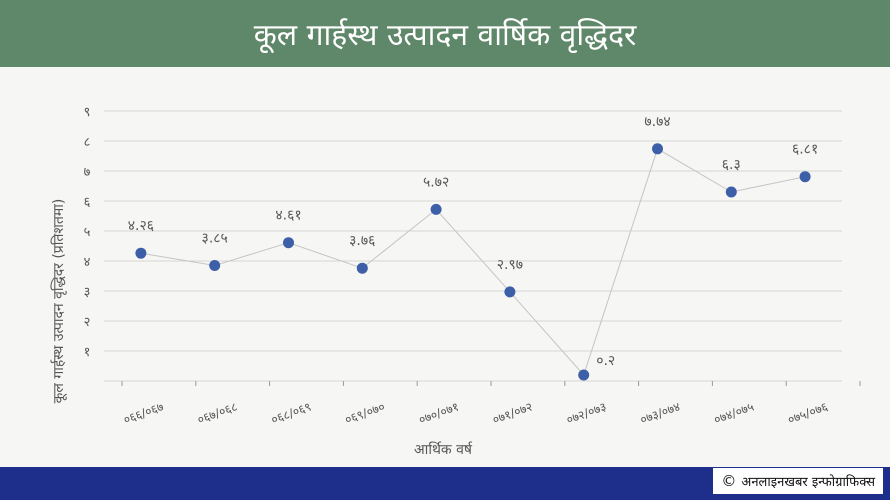 This screenshot has height=500, width=890. Describe the element at coordinates (217, 413) in the screenshot. I see `x-tick-label: ०६७/०६८` at that location.